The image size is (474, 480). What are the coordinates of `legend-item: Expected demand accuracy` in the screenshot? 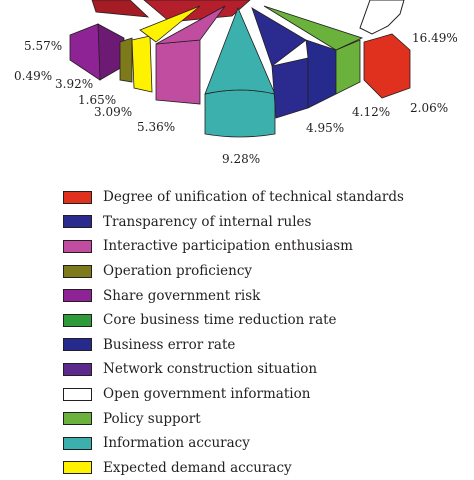 It's located at (233, 468).